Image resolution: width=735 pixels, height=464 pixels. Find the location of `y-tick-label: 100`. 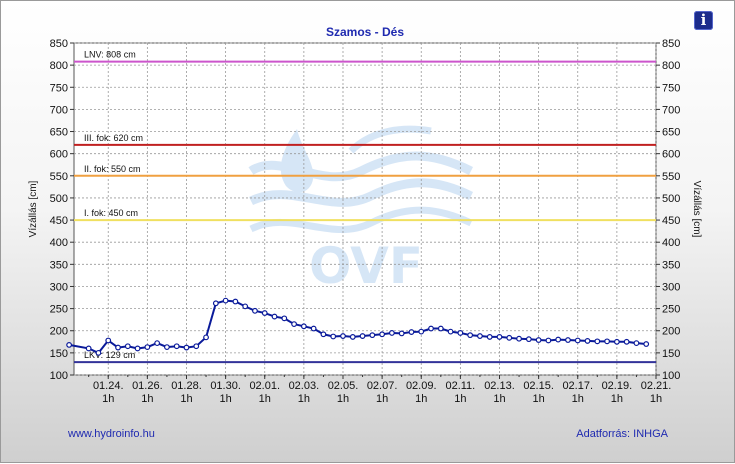

y-tick-label: 100 is located at coordinates (59, 376).